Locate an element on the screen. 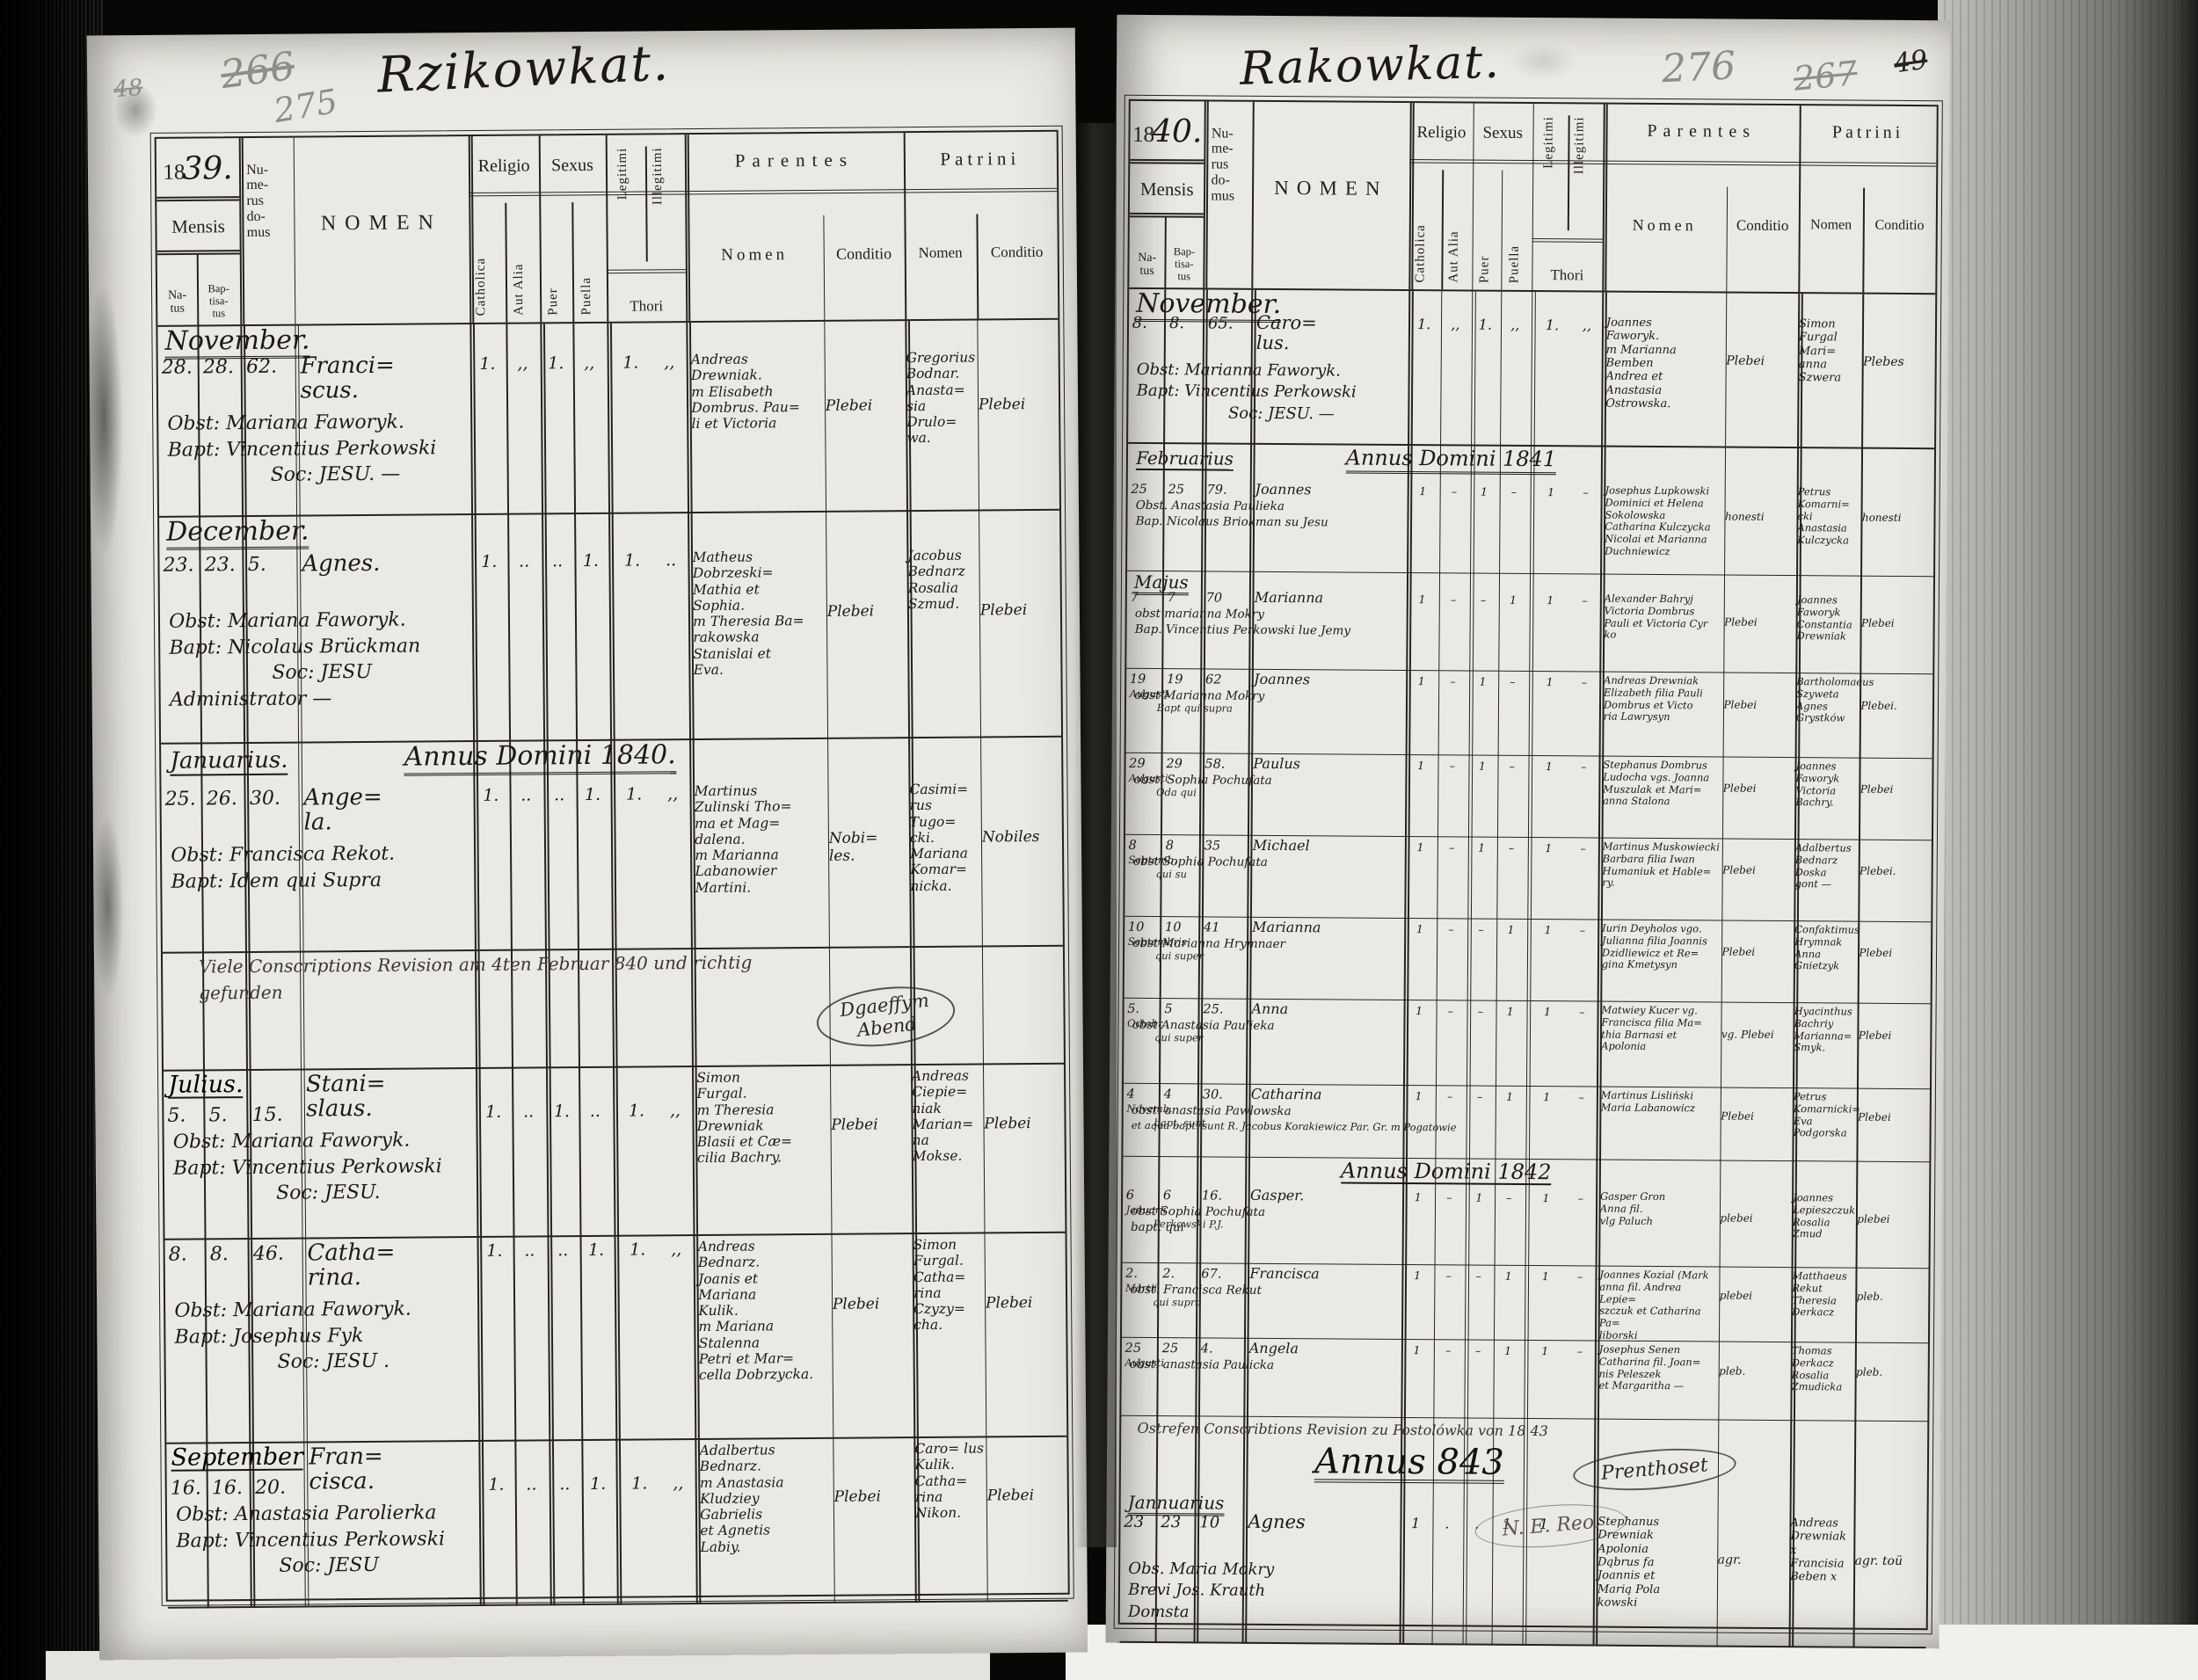 Image resolution: width=2198 pixels, height=1680 pixels. cell-date-natus: 29 is located at coordinates (1137, 763).